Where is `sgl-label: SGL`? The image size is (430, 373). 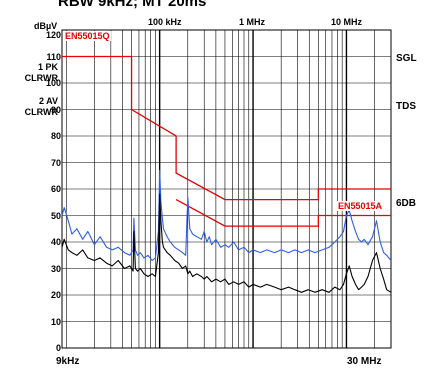 sgl-label: SGL is located at coordinates (406, 58).